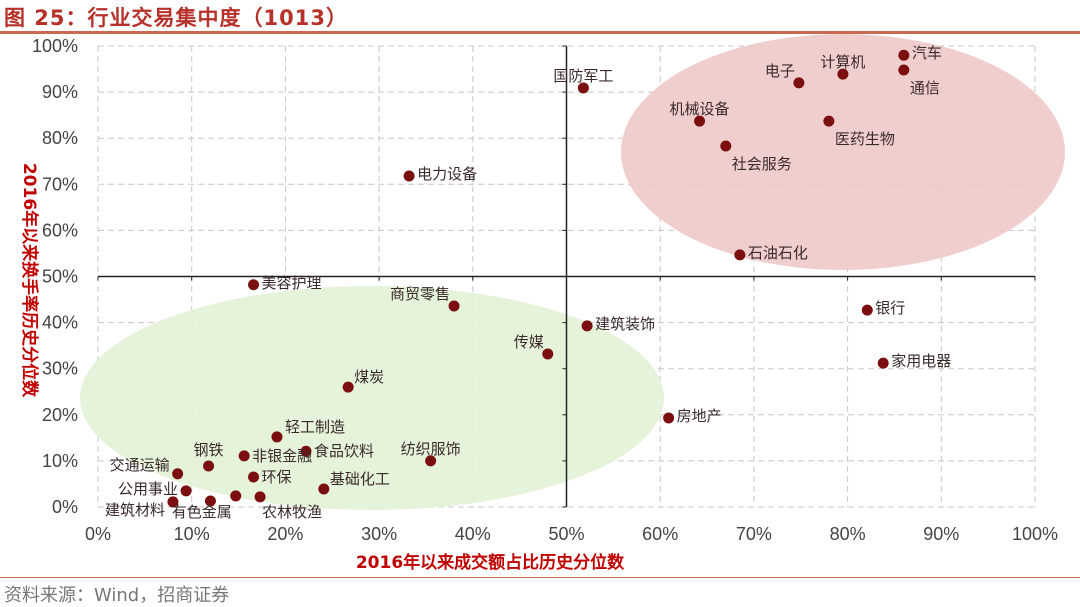 The width and height of the screenshot is (1080, 607). I want to click on point-label: 国防军工, so click(583, 76).